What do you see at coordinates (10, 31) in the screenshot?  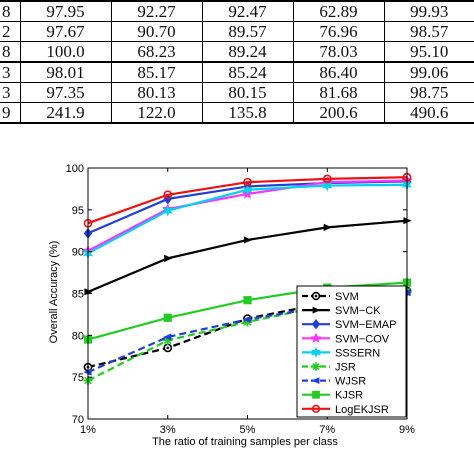 I see `table-cell: 2` at bounding box center [10, 31].